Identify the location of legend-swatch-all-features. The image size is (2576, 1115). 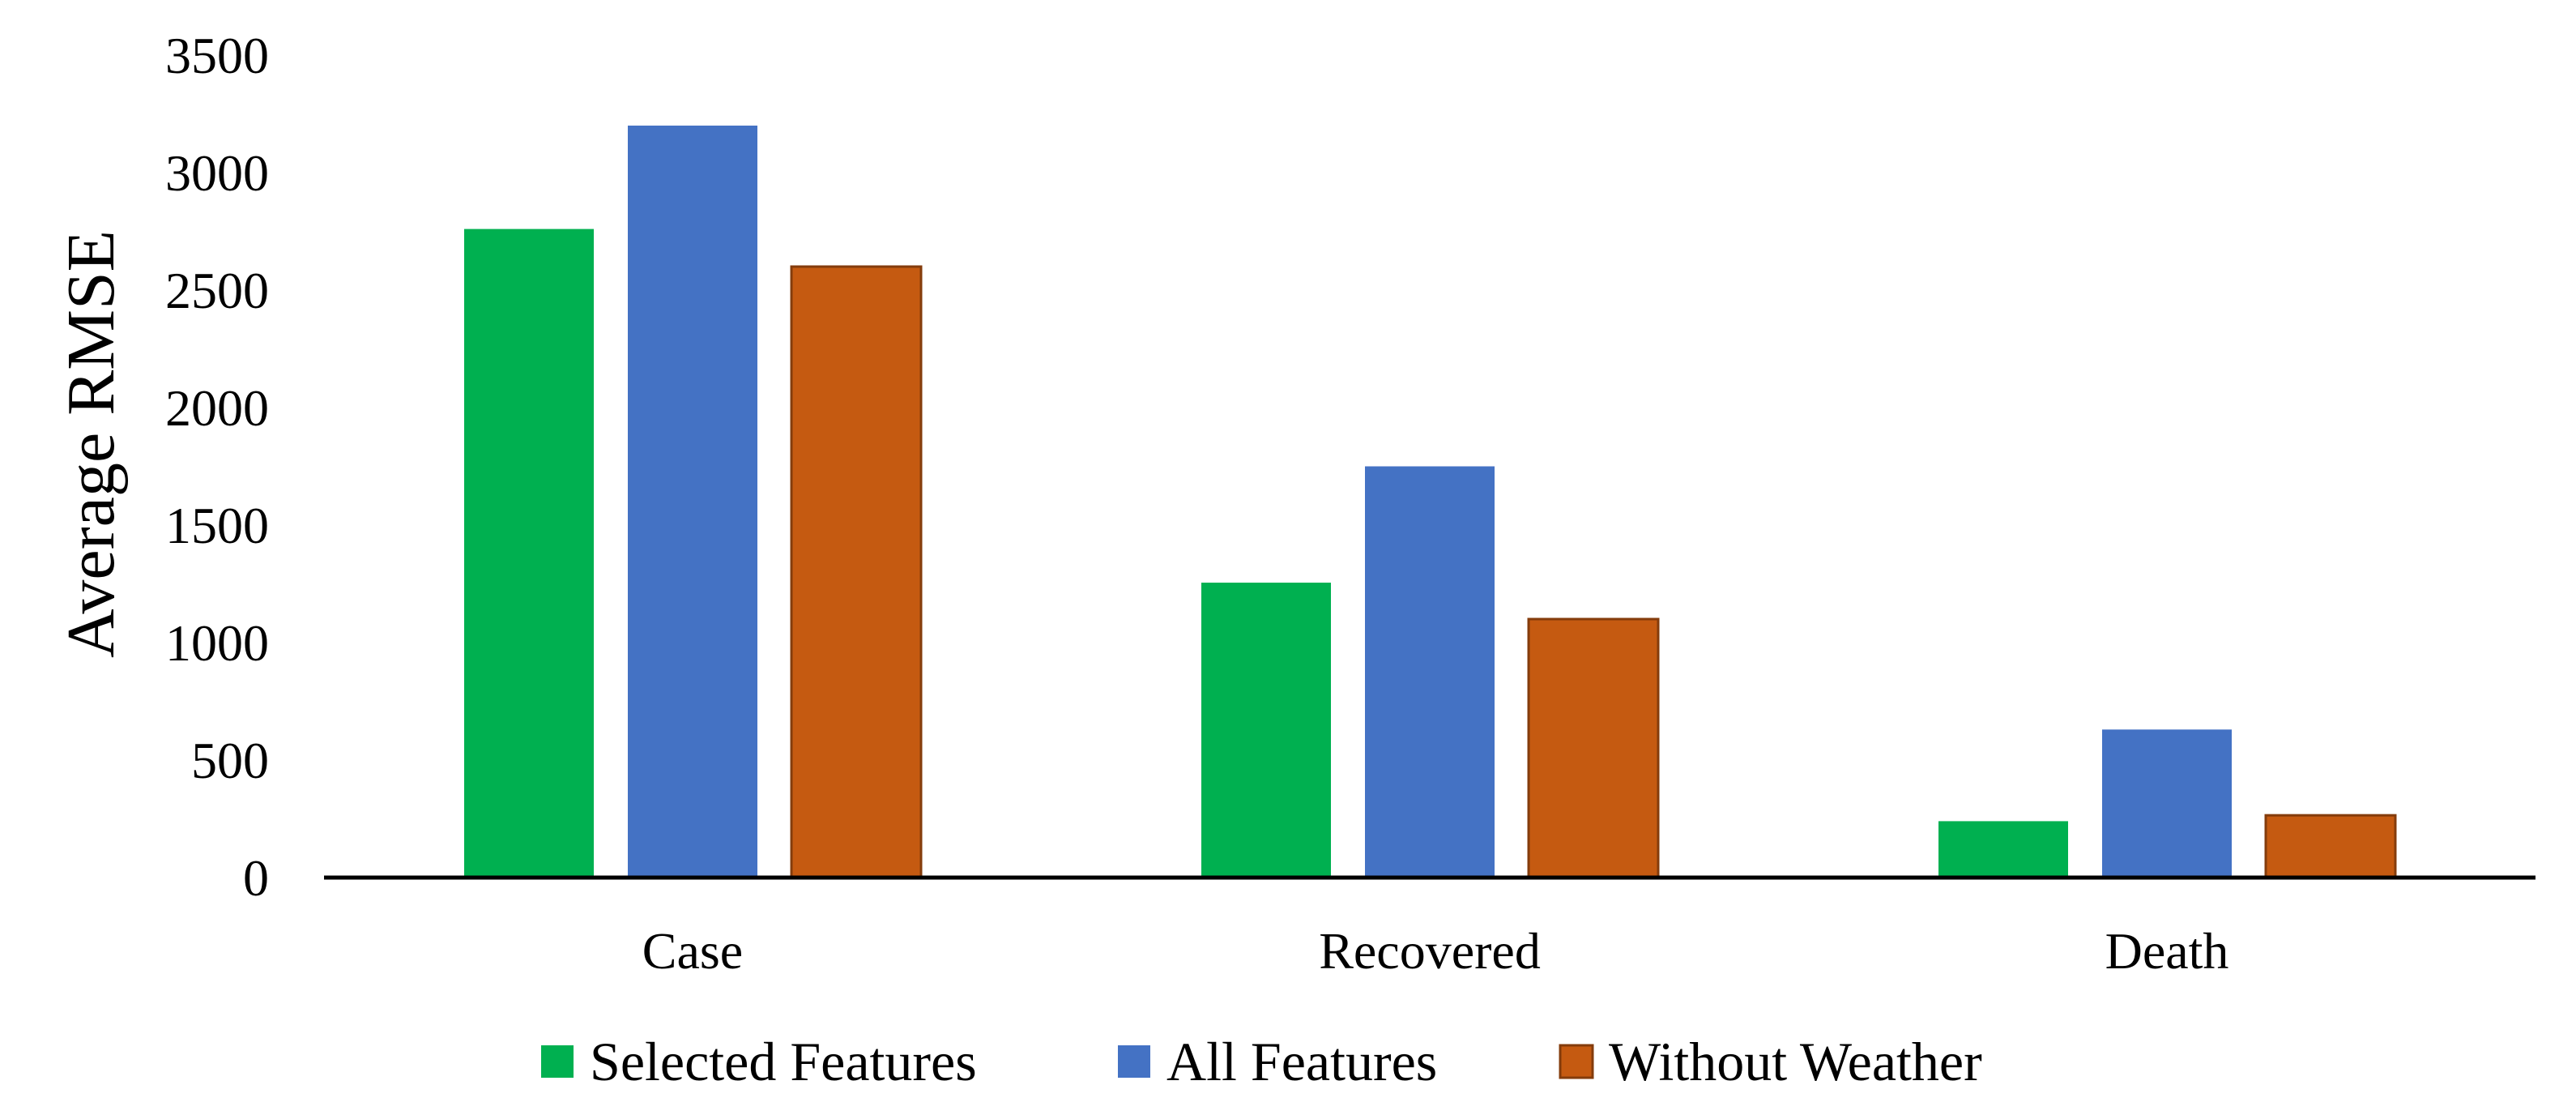
(1134, 1062).